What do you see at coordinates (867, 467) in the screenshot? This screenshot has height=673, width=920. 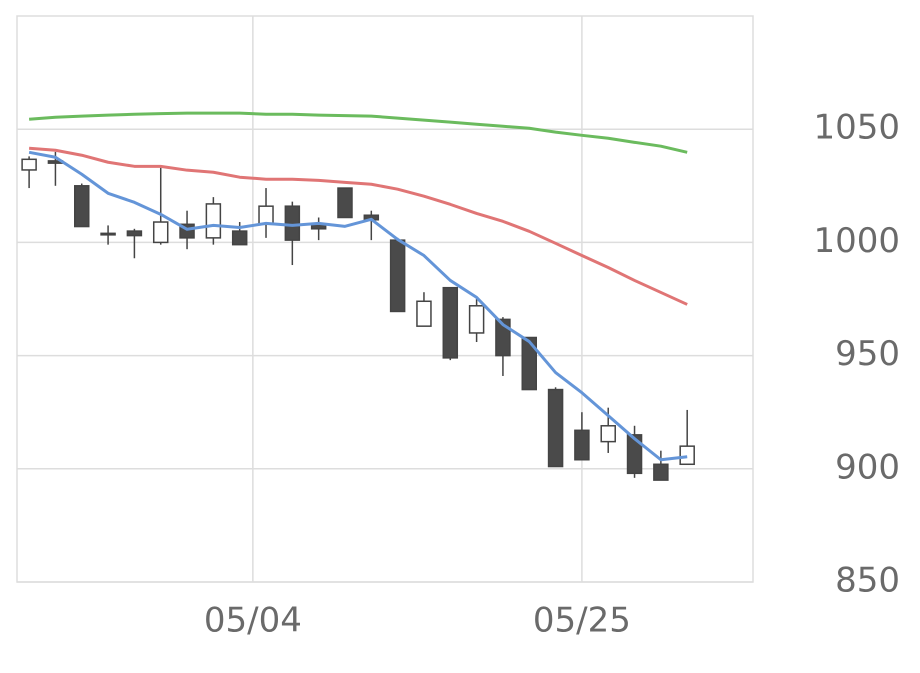 I see `y-tick-label: 900` at bounding box center [867, 467].